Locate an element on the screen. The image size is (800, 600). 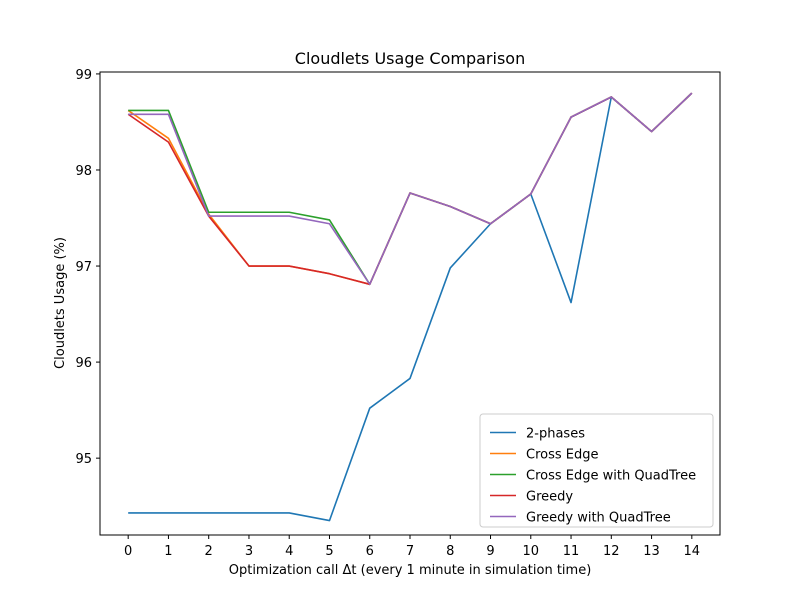
x-tick-label: 14 is located at coordinates (692, 551).